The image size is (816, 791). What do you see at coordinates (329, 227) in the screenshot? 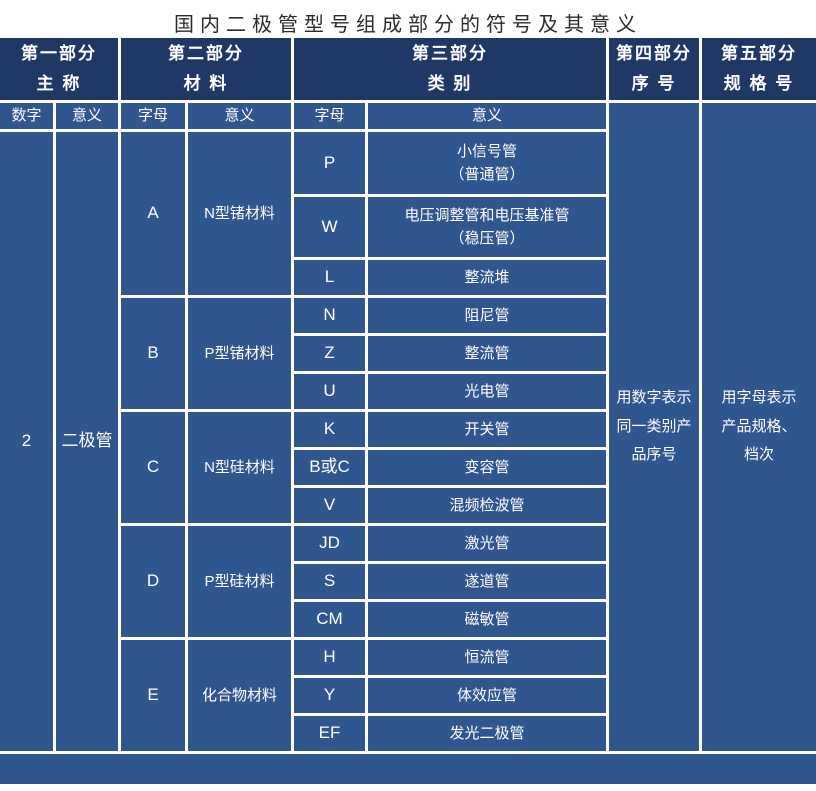
I see `cell-category-letter: W` at bounding box center [329, 227].